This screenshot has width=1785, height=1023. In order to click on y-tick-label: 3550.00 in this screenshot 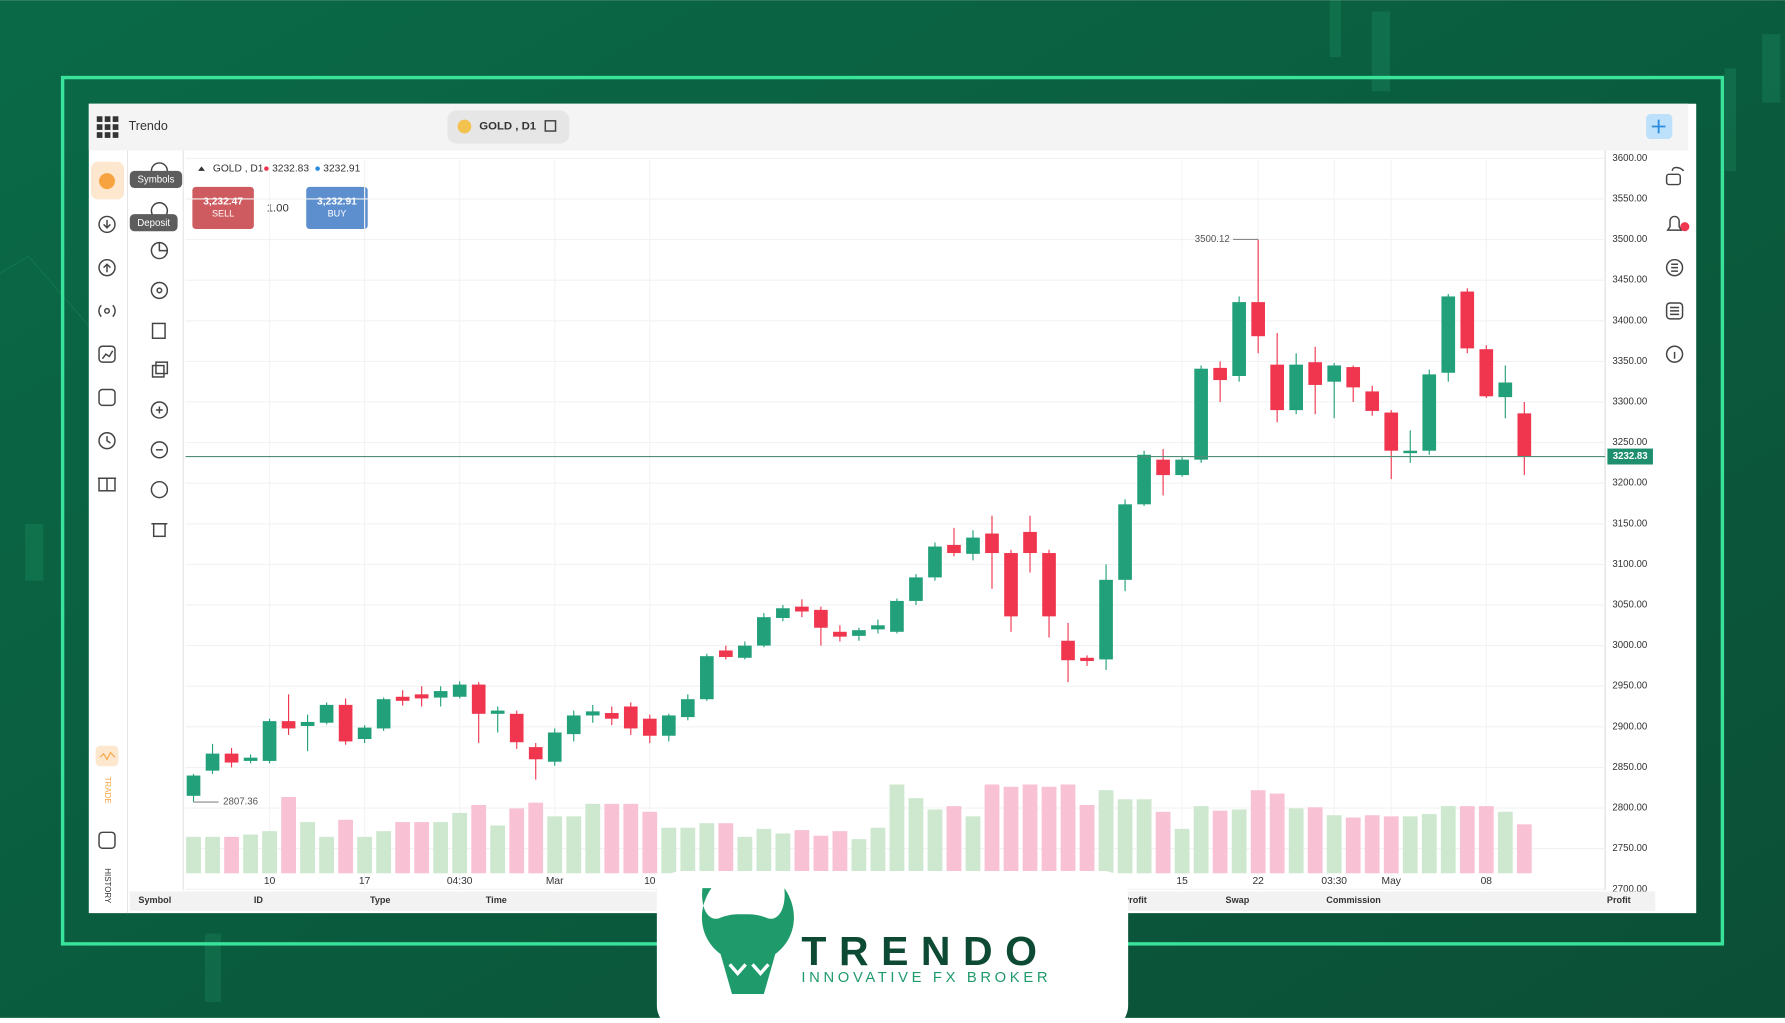, I will do `click(1629, 199)`.